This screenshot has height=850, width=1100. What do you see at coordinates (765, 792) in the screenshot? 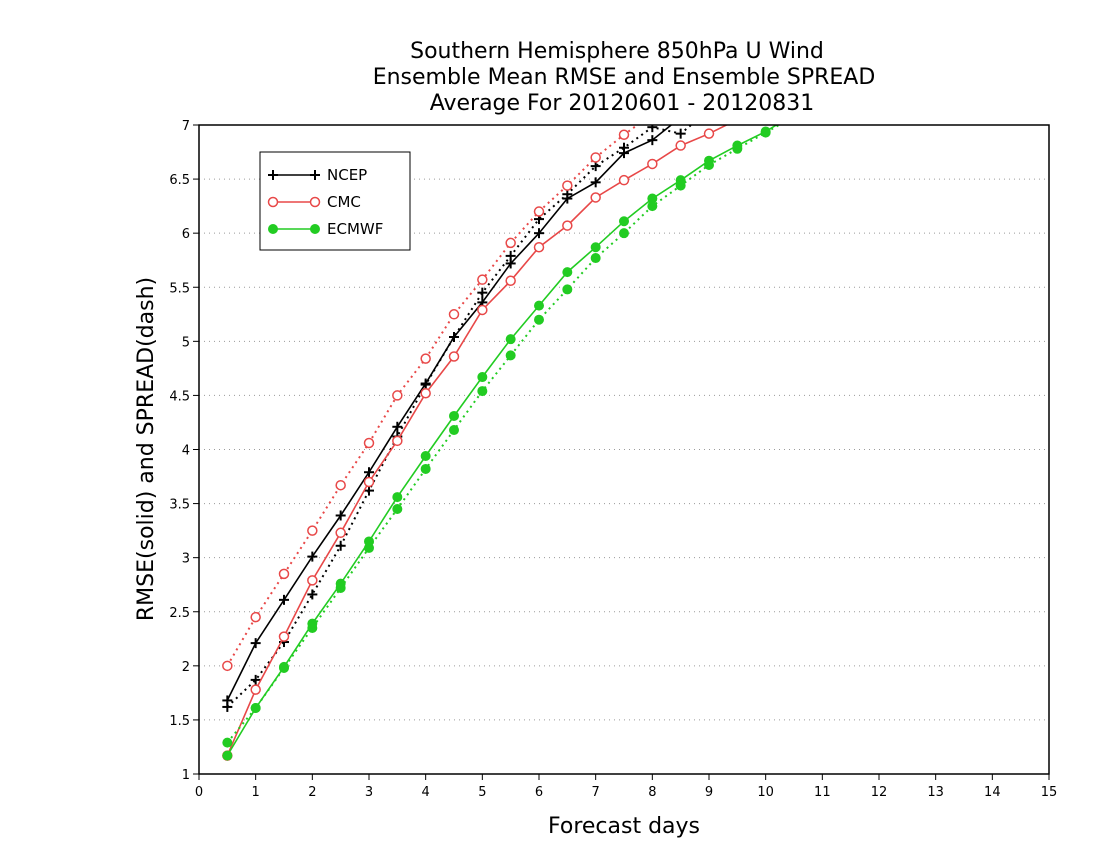
I see `x-tick-label: 10` at bounding box center [765, 792].